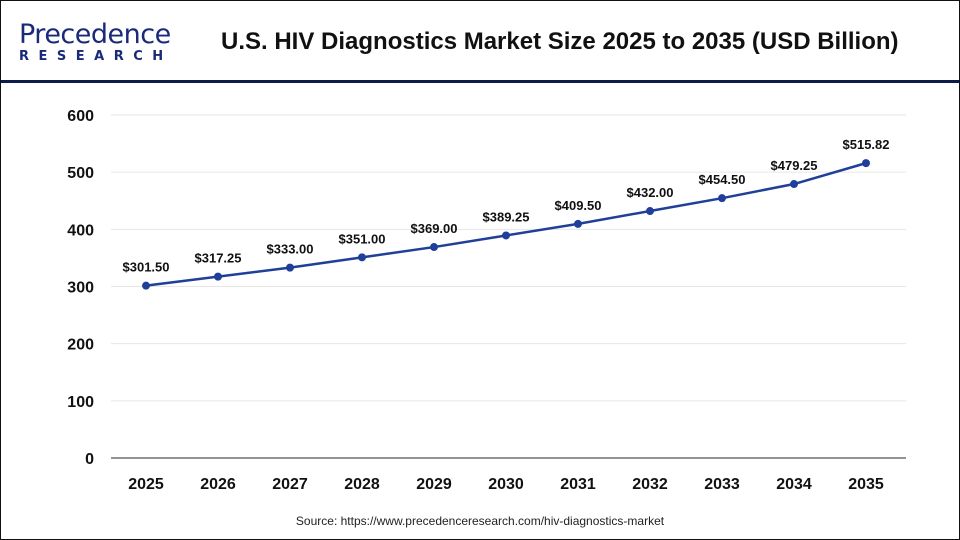 The image size is (960, 540). Describe the element at coordinates (578, 205) in the screenshot. I see `data-label: $409.50` at that location.